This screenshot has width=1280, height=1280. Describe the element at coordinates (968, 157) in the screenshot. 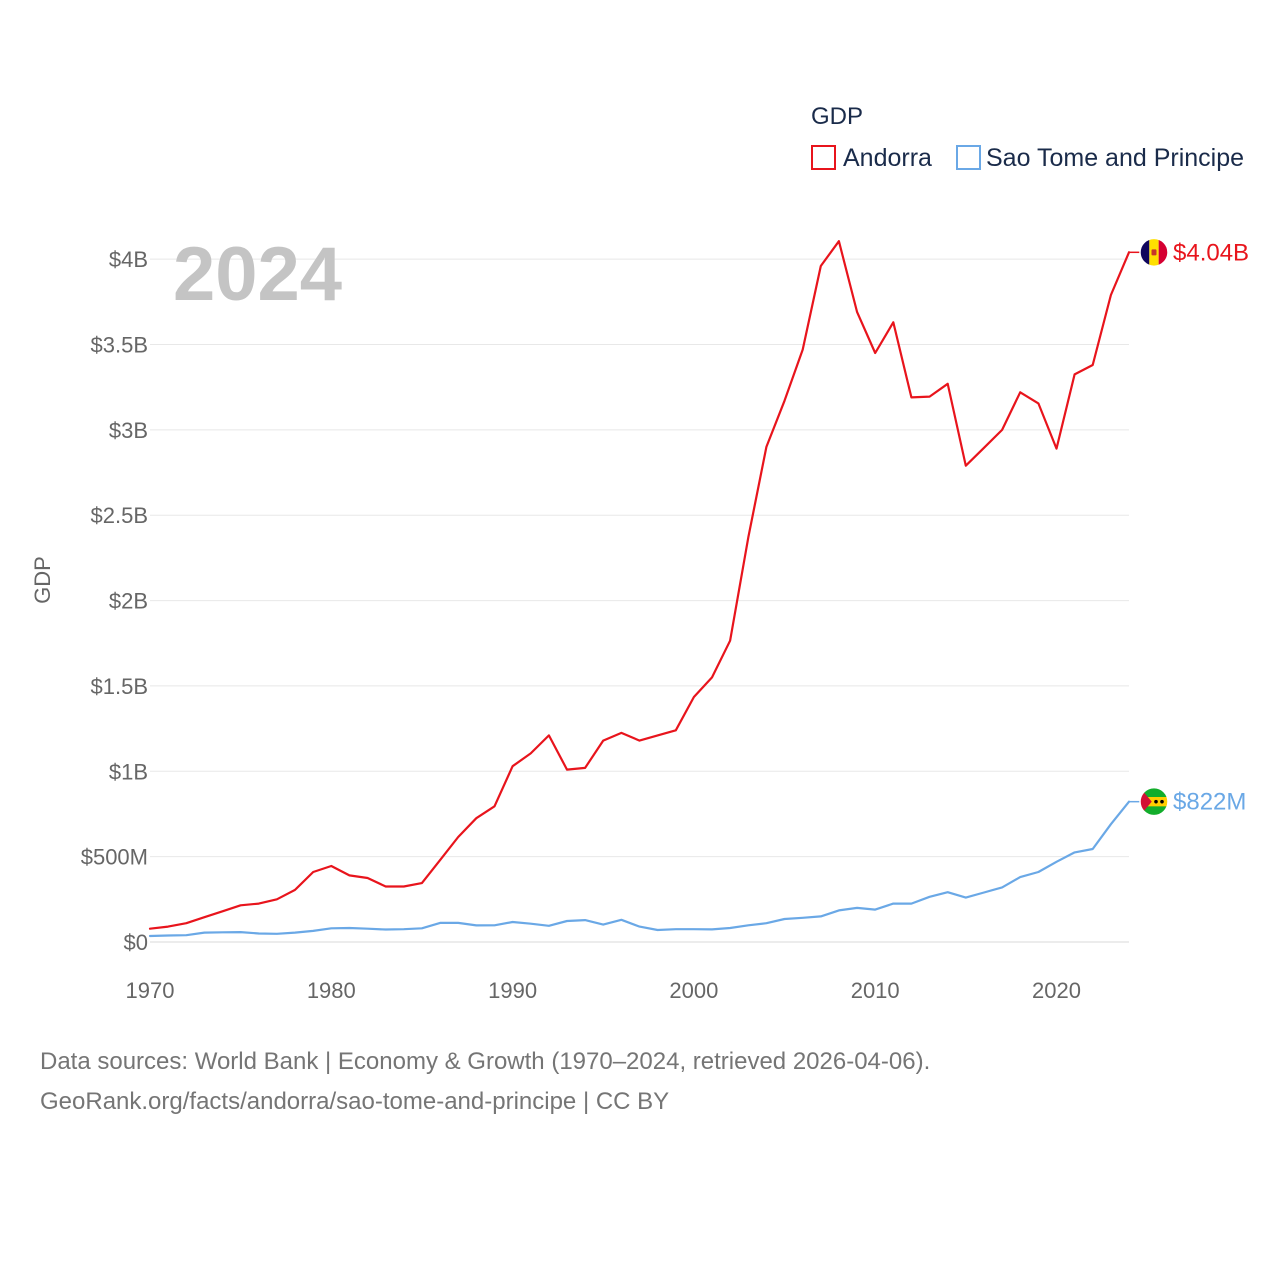

I see `legend-swatch-sao-tome-and-principe` at that location.